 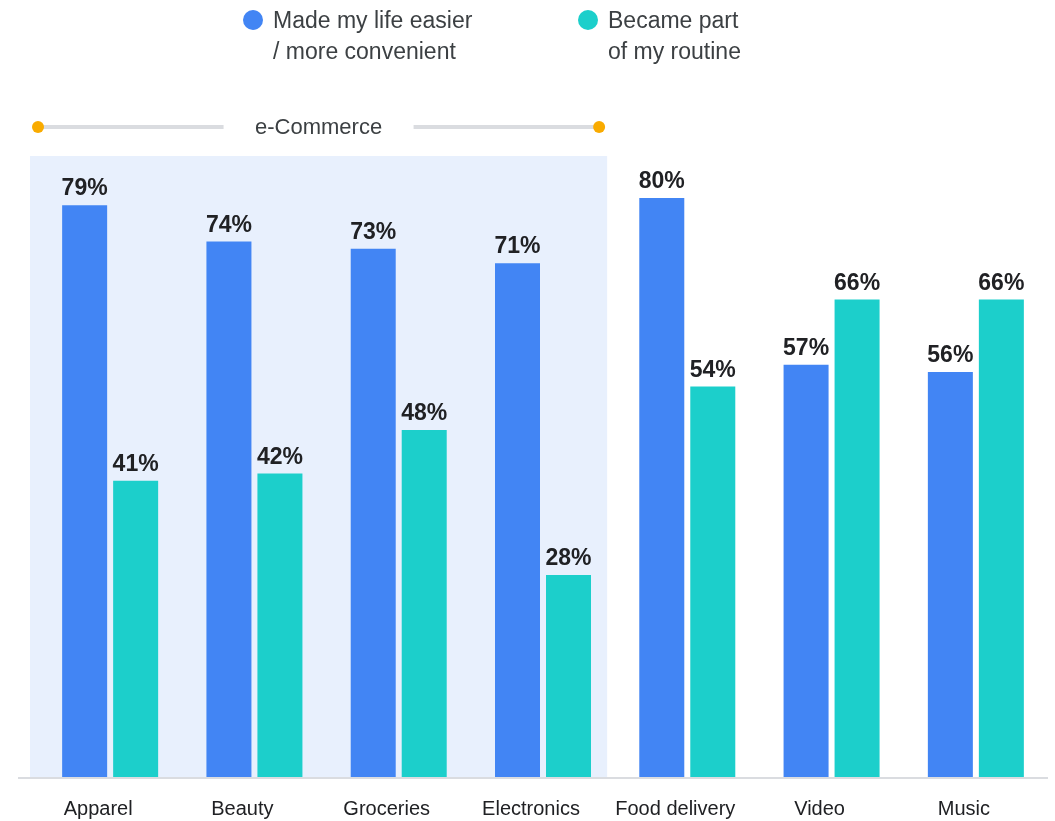 What do you see at coordinates (84, 187) in the screenshot?
I see `data-label: 79%` at bounding box center [84, 187].